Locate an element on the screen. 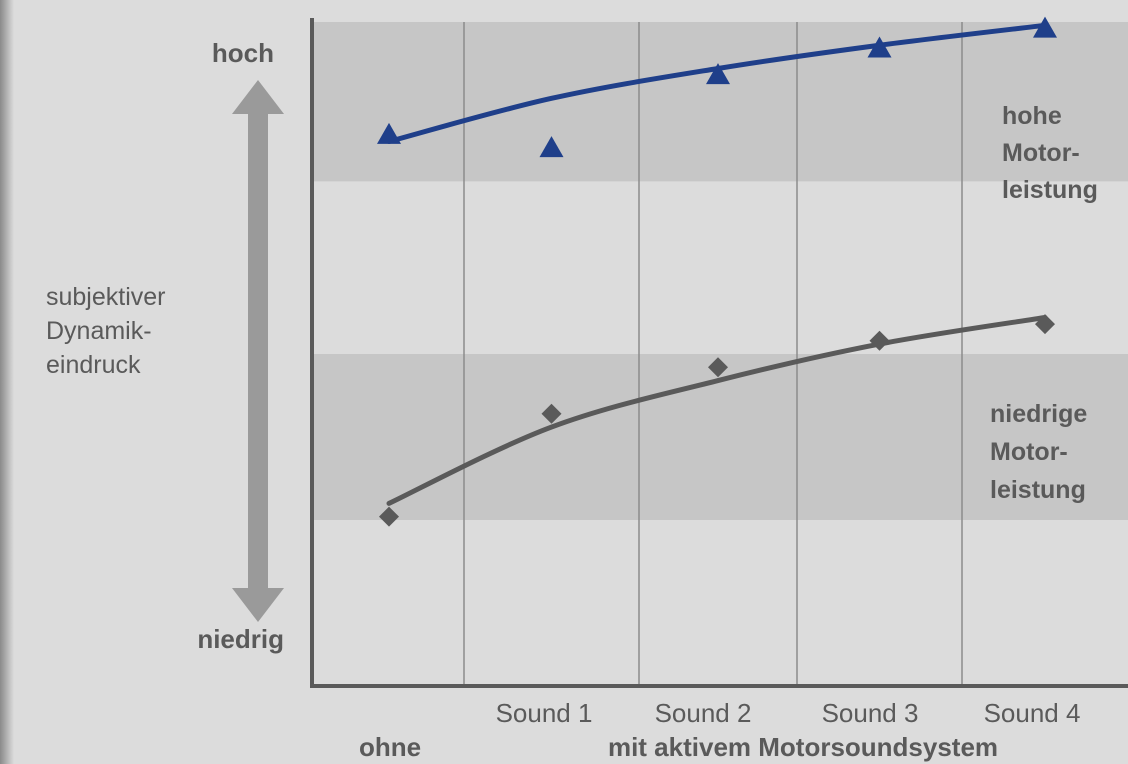 Image resolution: width=1128 pixels, height=764 pixels. x-group-baseline-label: ohne is located at coordinates (390, 747).